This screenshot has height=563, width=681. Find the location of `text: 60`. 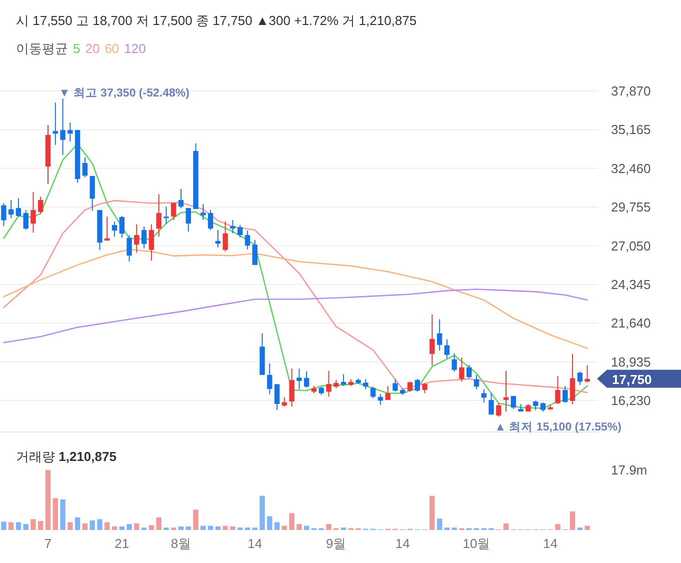

text: 60 is located at coordinates (112, 48).